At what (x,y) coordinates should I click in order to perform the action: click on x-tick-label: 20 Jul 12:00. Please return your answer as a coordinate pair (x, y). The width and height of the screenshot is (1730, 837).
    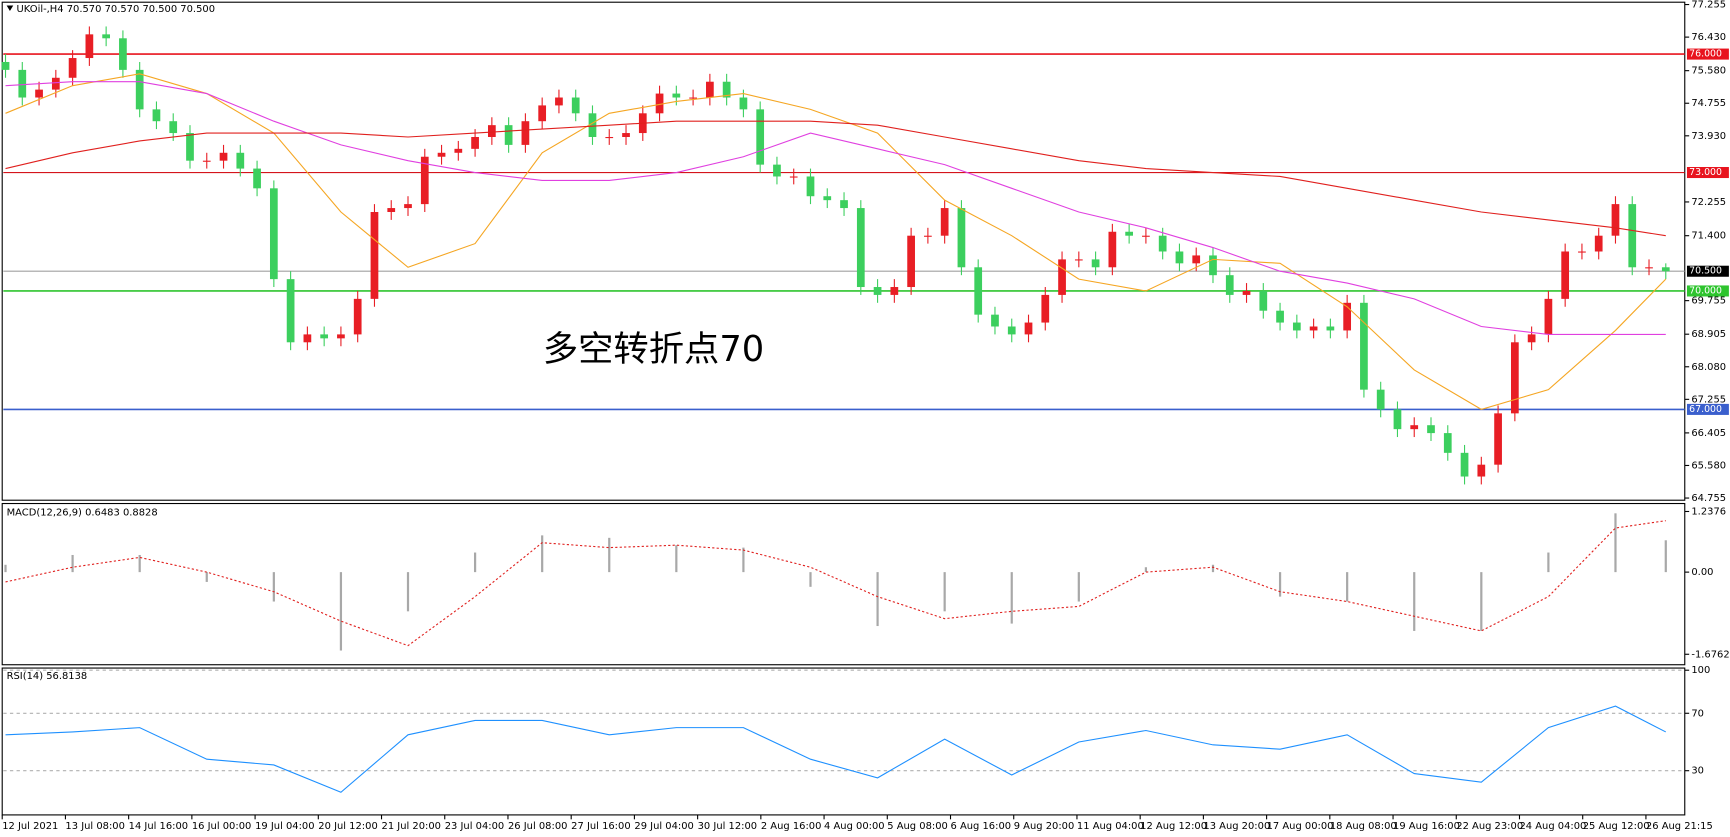
    Looking at the image, I should click on (347, 826).